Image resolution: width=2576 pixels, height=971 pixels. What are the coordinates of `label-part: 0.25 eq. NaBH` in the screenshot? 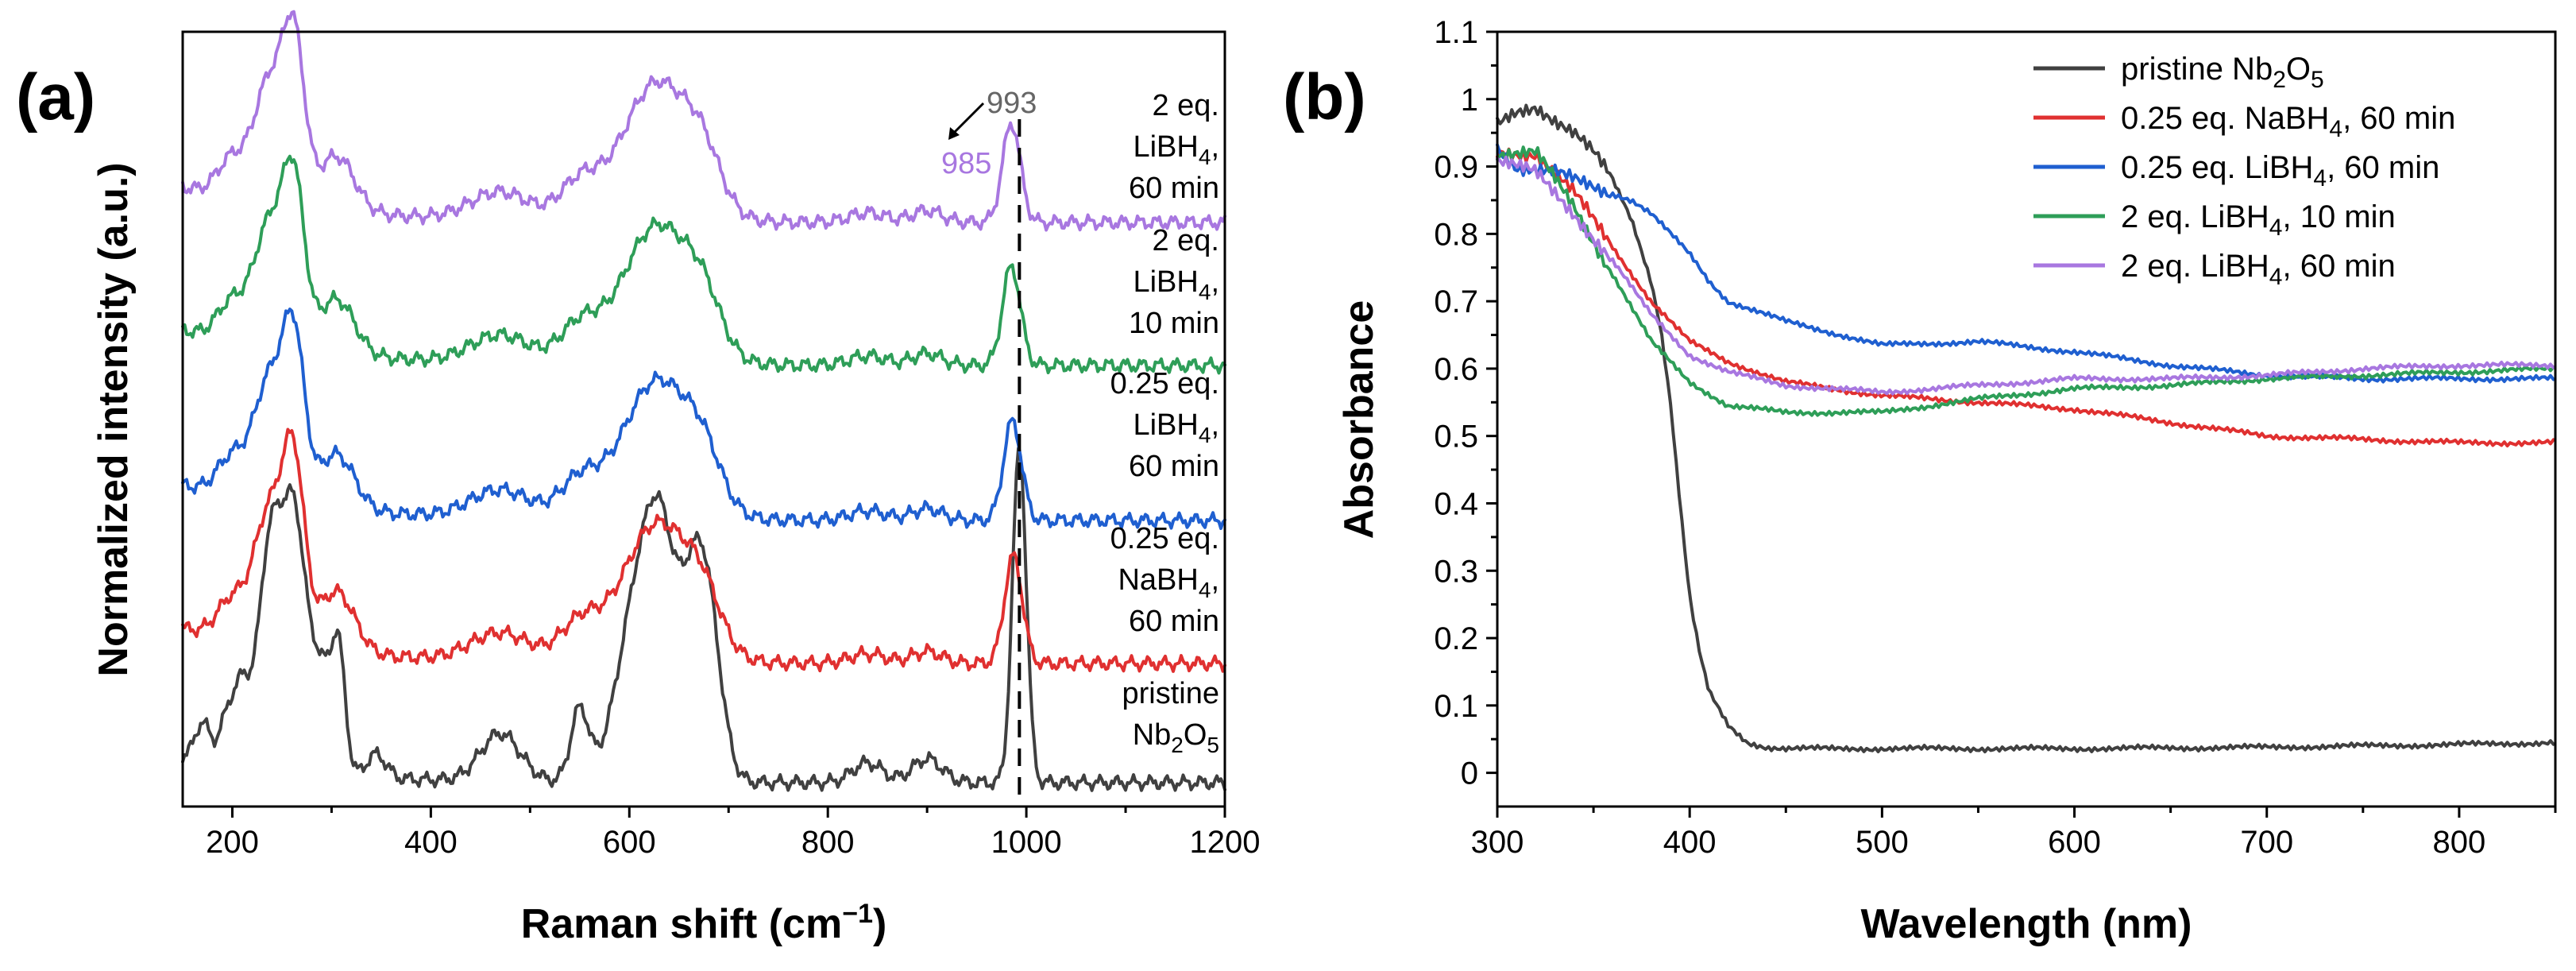 It's located at (2225, 118).